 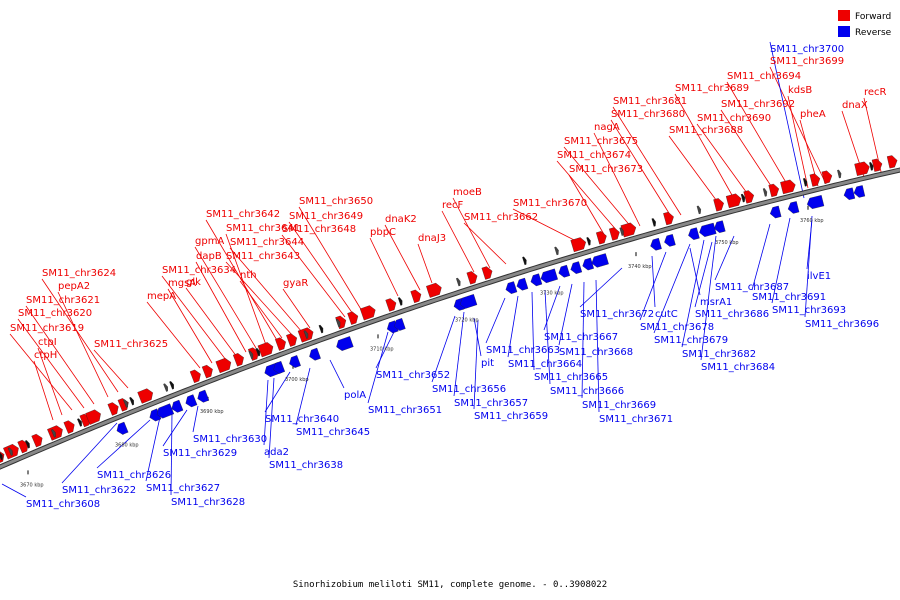 What do you see at coordinates (276, 452) in the screenshot?
I see `reverse-gene-label: ada2` at bounding box center [276, 452].